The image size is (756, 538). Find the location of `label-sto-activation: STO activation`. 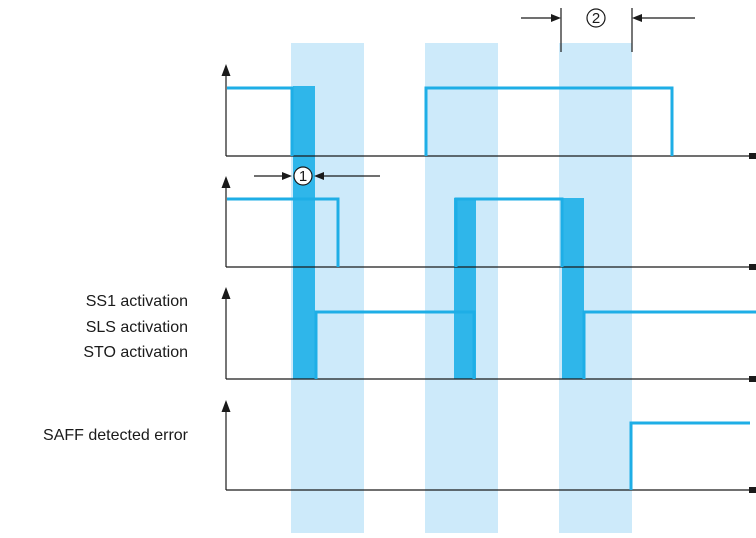

label-sto-activation: STO activation is located at coordinates (135, 352).